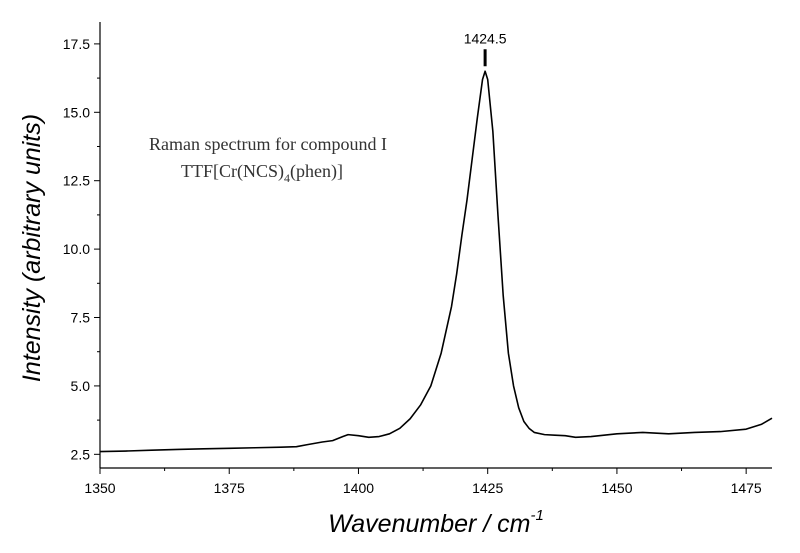  What do you see at coordinates (616, 488) in the screenshot?
I see `x-tick-label: 1450` at bounding box center [616, 488].